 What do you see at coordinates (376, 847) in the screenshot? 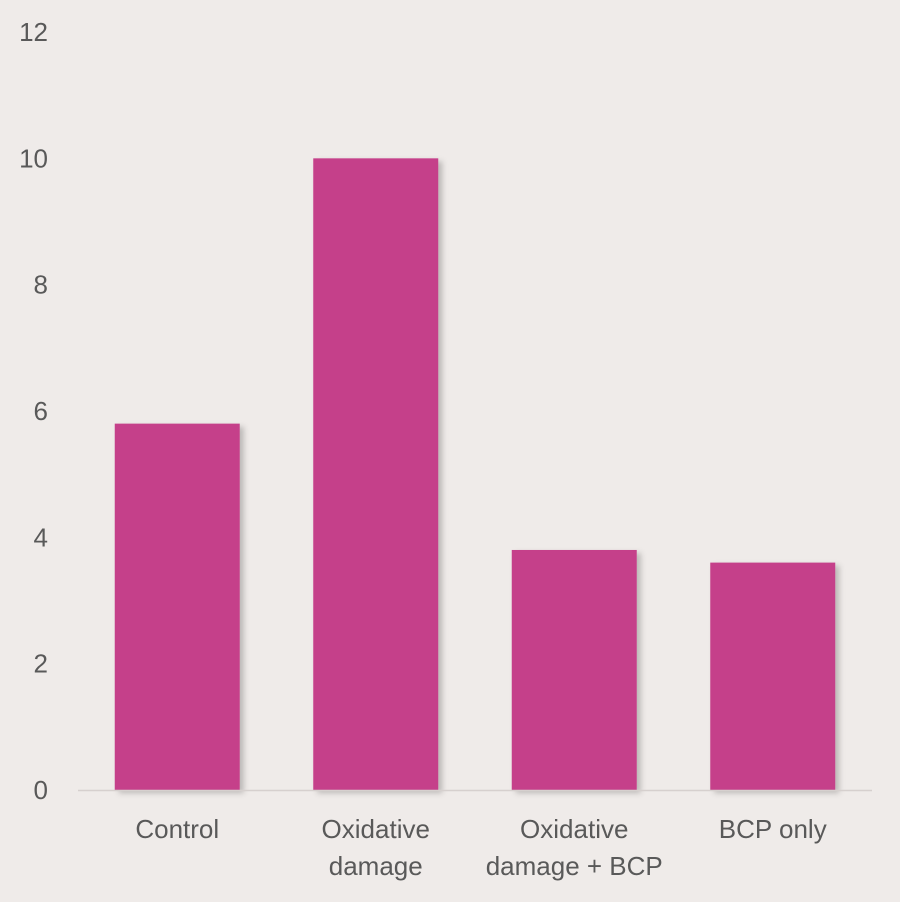
I see `x-category-label: Oxidative damage` at bounding box center [376, 847].